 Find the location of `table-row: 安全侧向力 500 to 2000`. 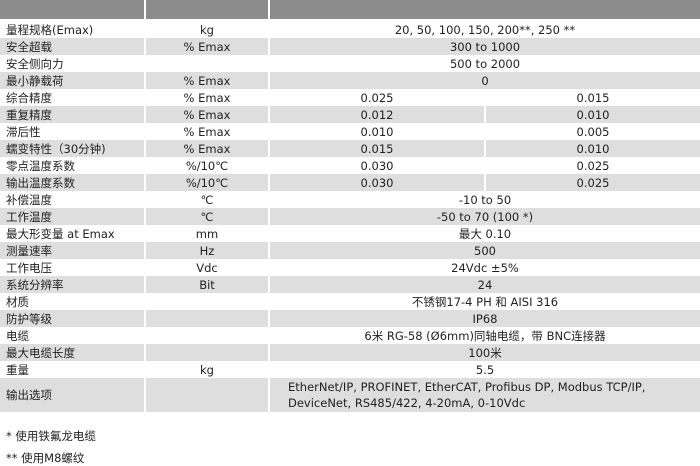

table-row: 安全侧向力 500 to 2000 is located at coordinates (350, 63).